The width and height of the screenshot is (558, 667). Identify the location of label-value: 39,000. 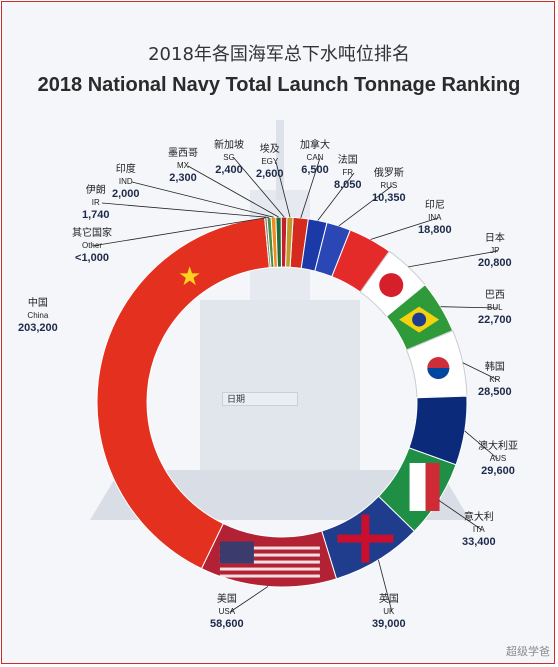
(389, 624).